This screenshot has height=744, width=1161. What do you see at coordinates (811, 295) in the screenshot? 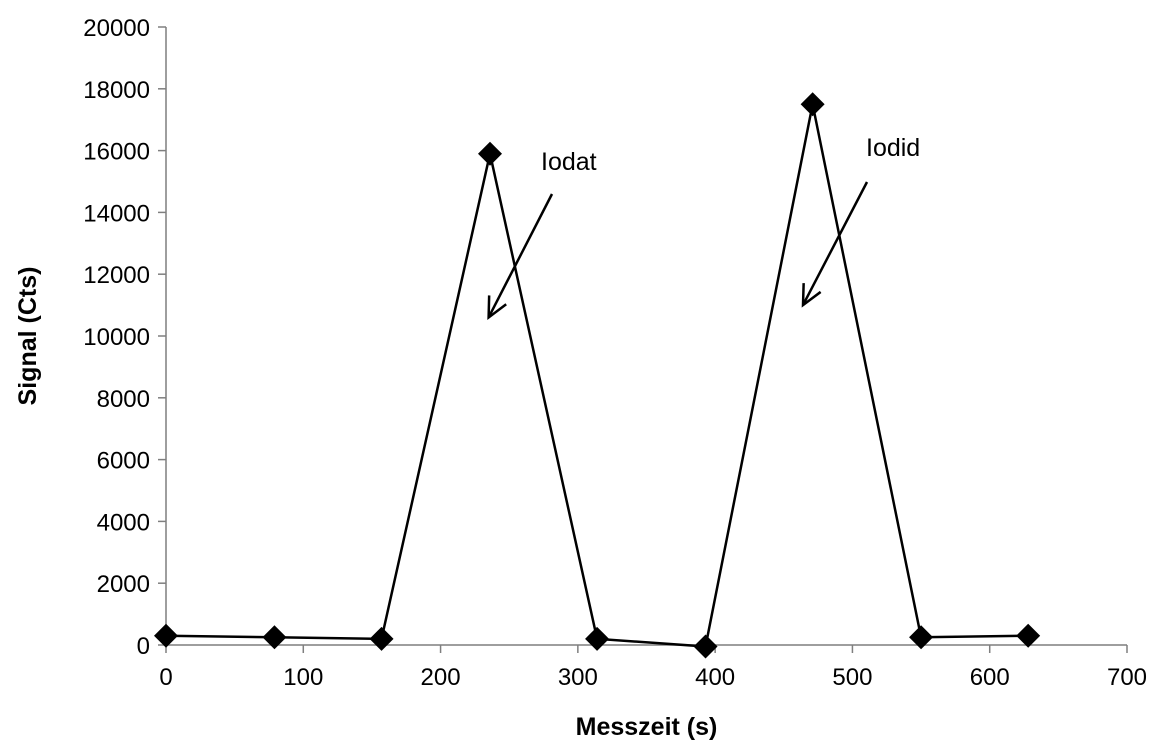
I see `annotation-iodid-arrowhead` at bounding box center [811, 295].